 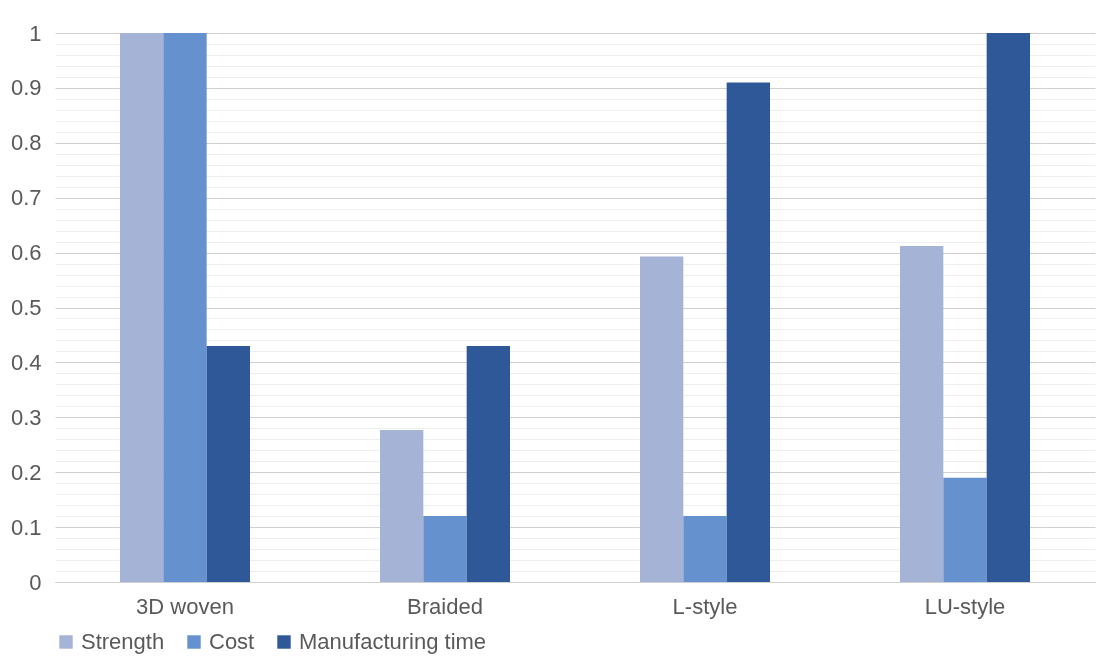 What do you see at coordinates (232, 641) in the screenshot?
I see `legend-label: Cost` at bounding box center [232, 641].